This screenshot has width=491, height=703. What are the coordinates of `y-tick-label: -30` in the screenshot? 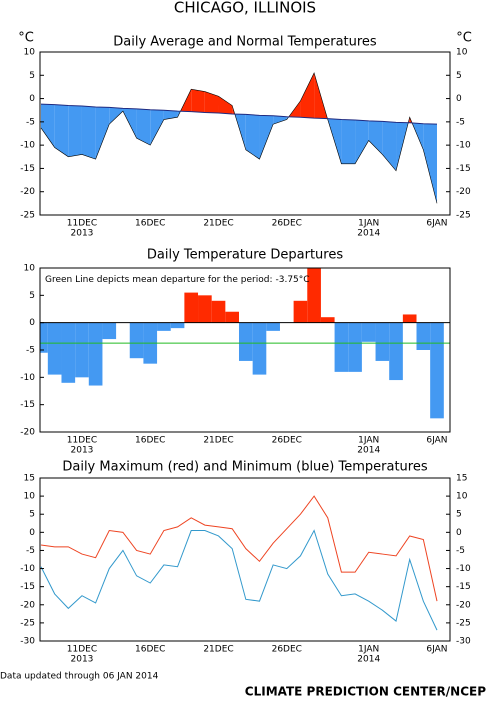 It's located at (27, 642).